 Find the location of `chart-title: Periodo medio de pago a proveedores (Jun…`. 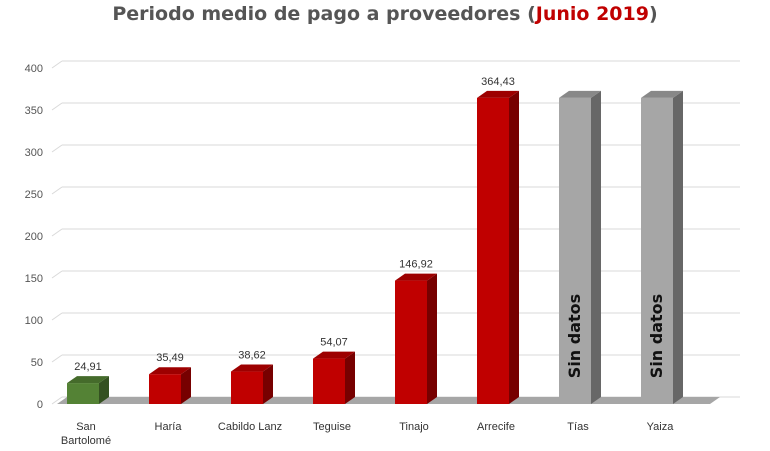

chart-title: Periodo medio de pago a proveedores (Jun… is located at coordinates (385, 14).